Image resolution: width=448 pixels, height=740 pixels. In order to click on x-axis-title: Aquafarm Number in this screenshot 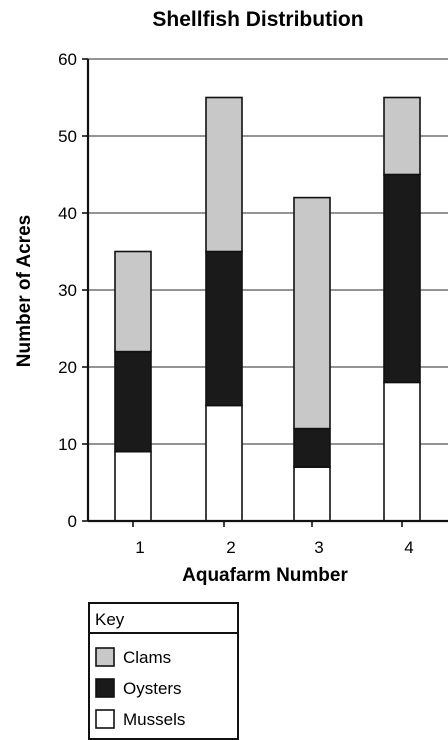, I will do `click(265, 575)`.